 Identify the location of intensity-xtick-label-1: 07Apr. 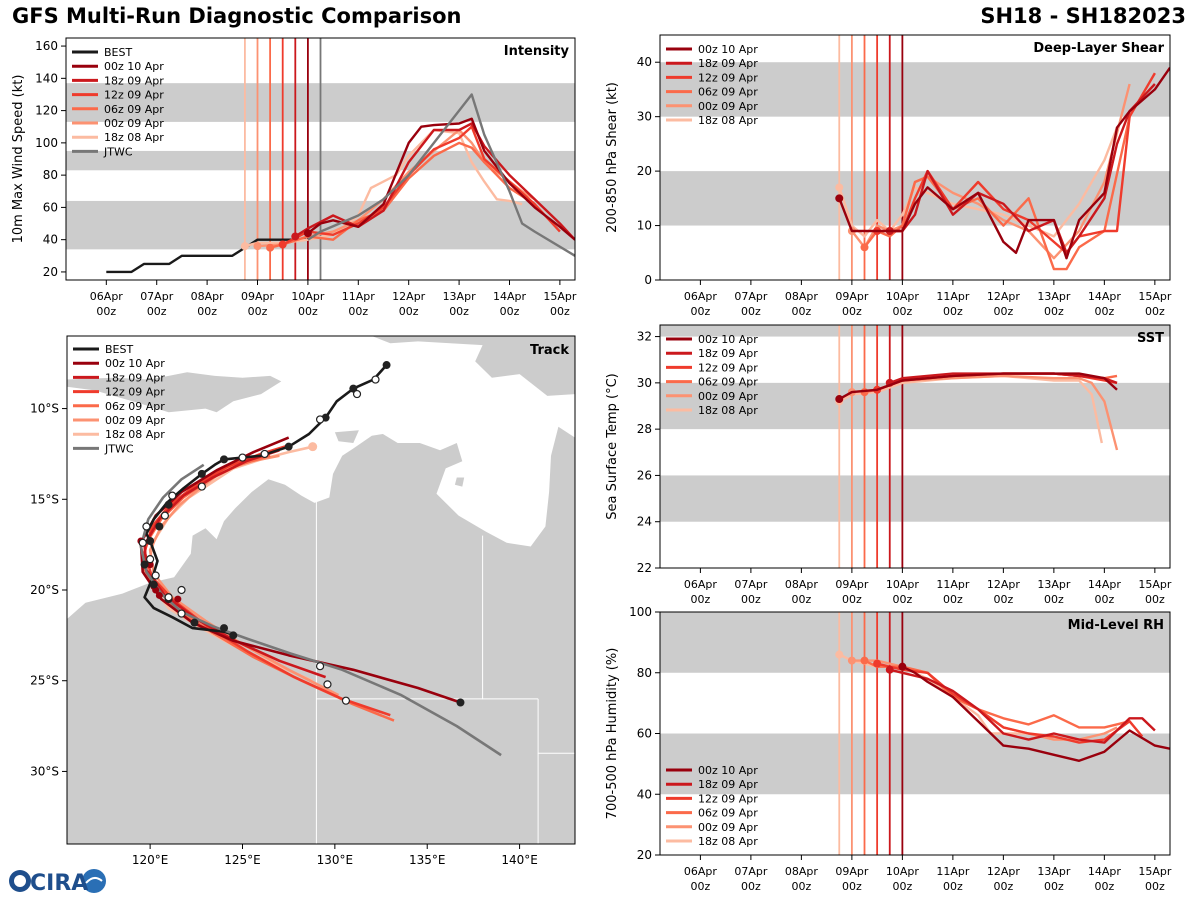
(157, 296).